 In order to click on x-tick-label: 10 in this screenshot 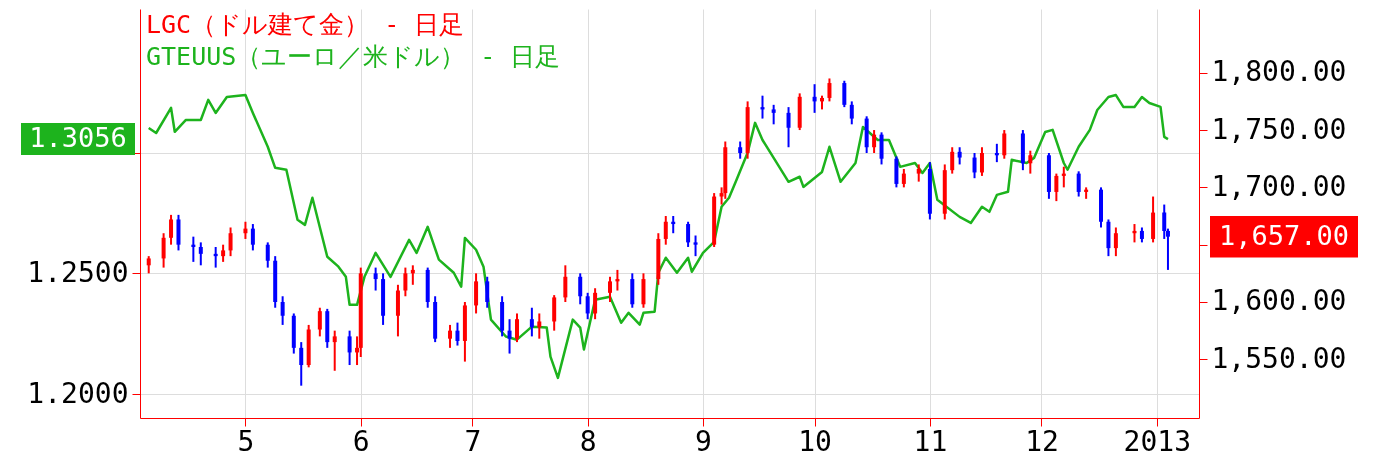, I will do `click(815, 439)`.